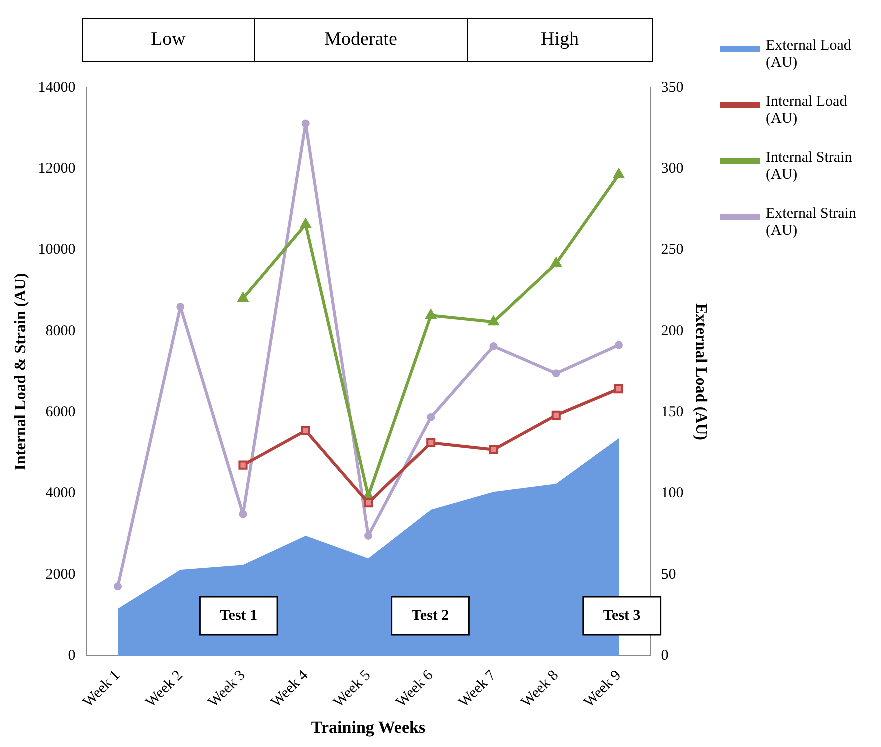 This screenshot has height=747, width=881. What do you see at coordinates (57, 169) in the screenshot?
I see `y-tick-label: 12000` at bounding box center [57, 169].